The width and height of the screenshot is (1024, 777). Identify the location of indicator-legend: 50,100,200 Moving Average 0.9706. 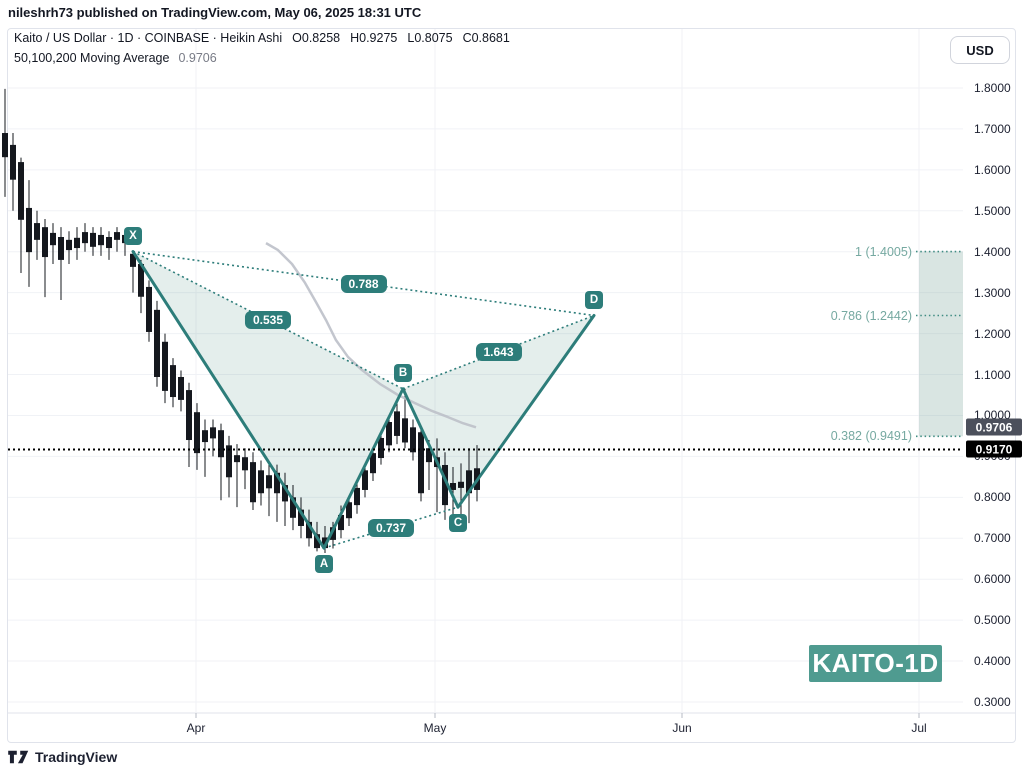
(115, 58).